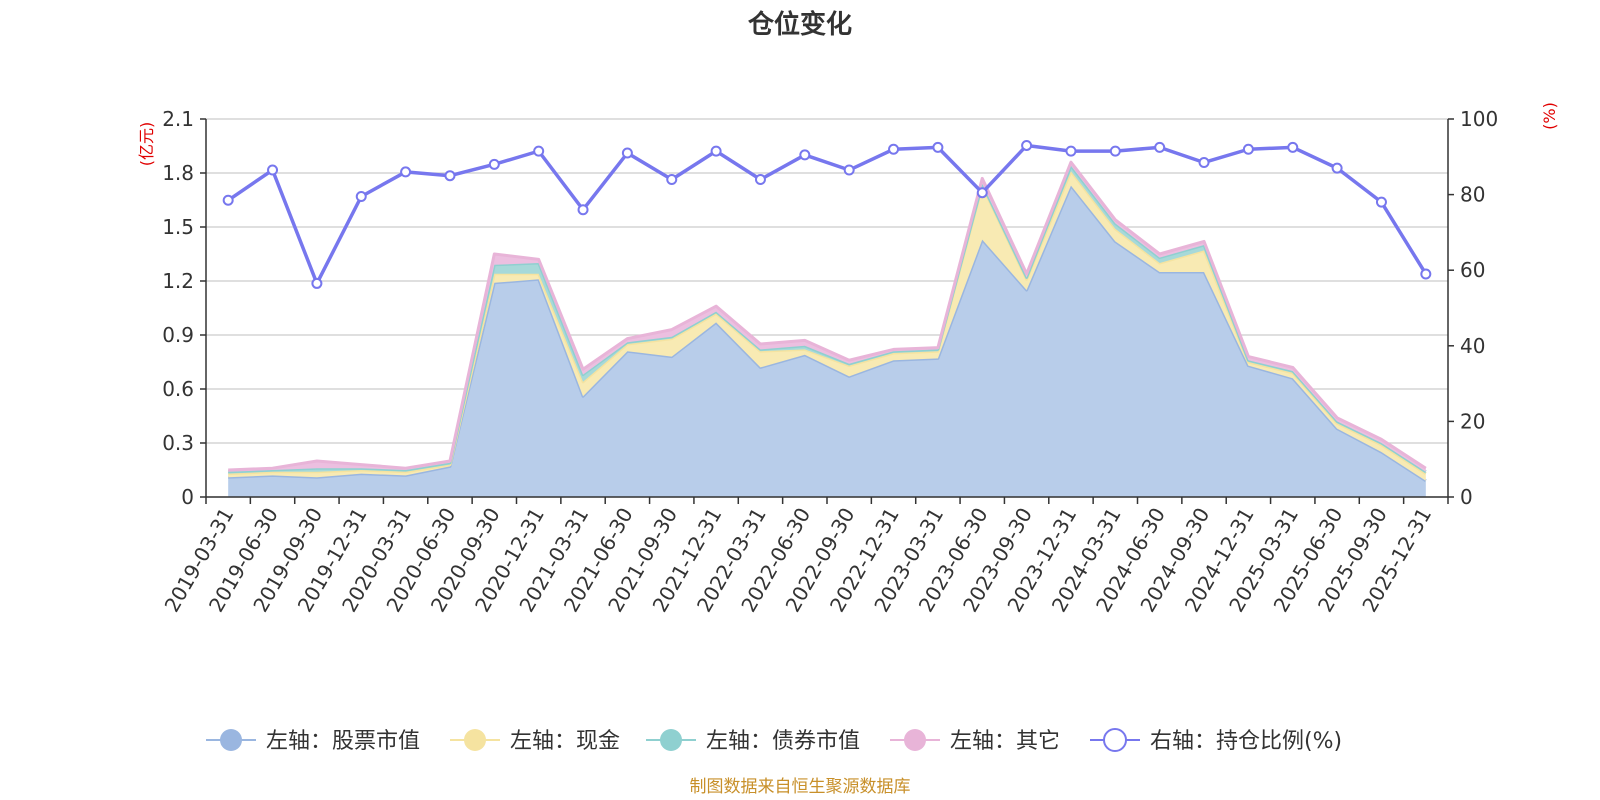 Image resolution: width=1600 pixels, height=800 pixels. Describe the element at coordinates (1472, 346) in the screenshot. I see `right-axis-tick-label: 40` at that location.